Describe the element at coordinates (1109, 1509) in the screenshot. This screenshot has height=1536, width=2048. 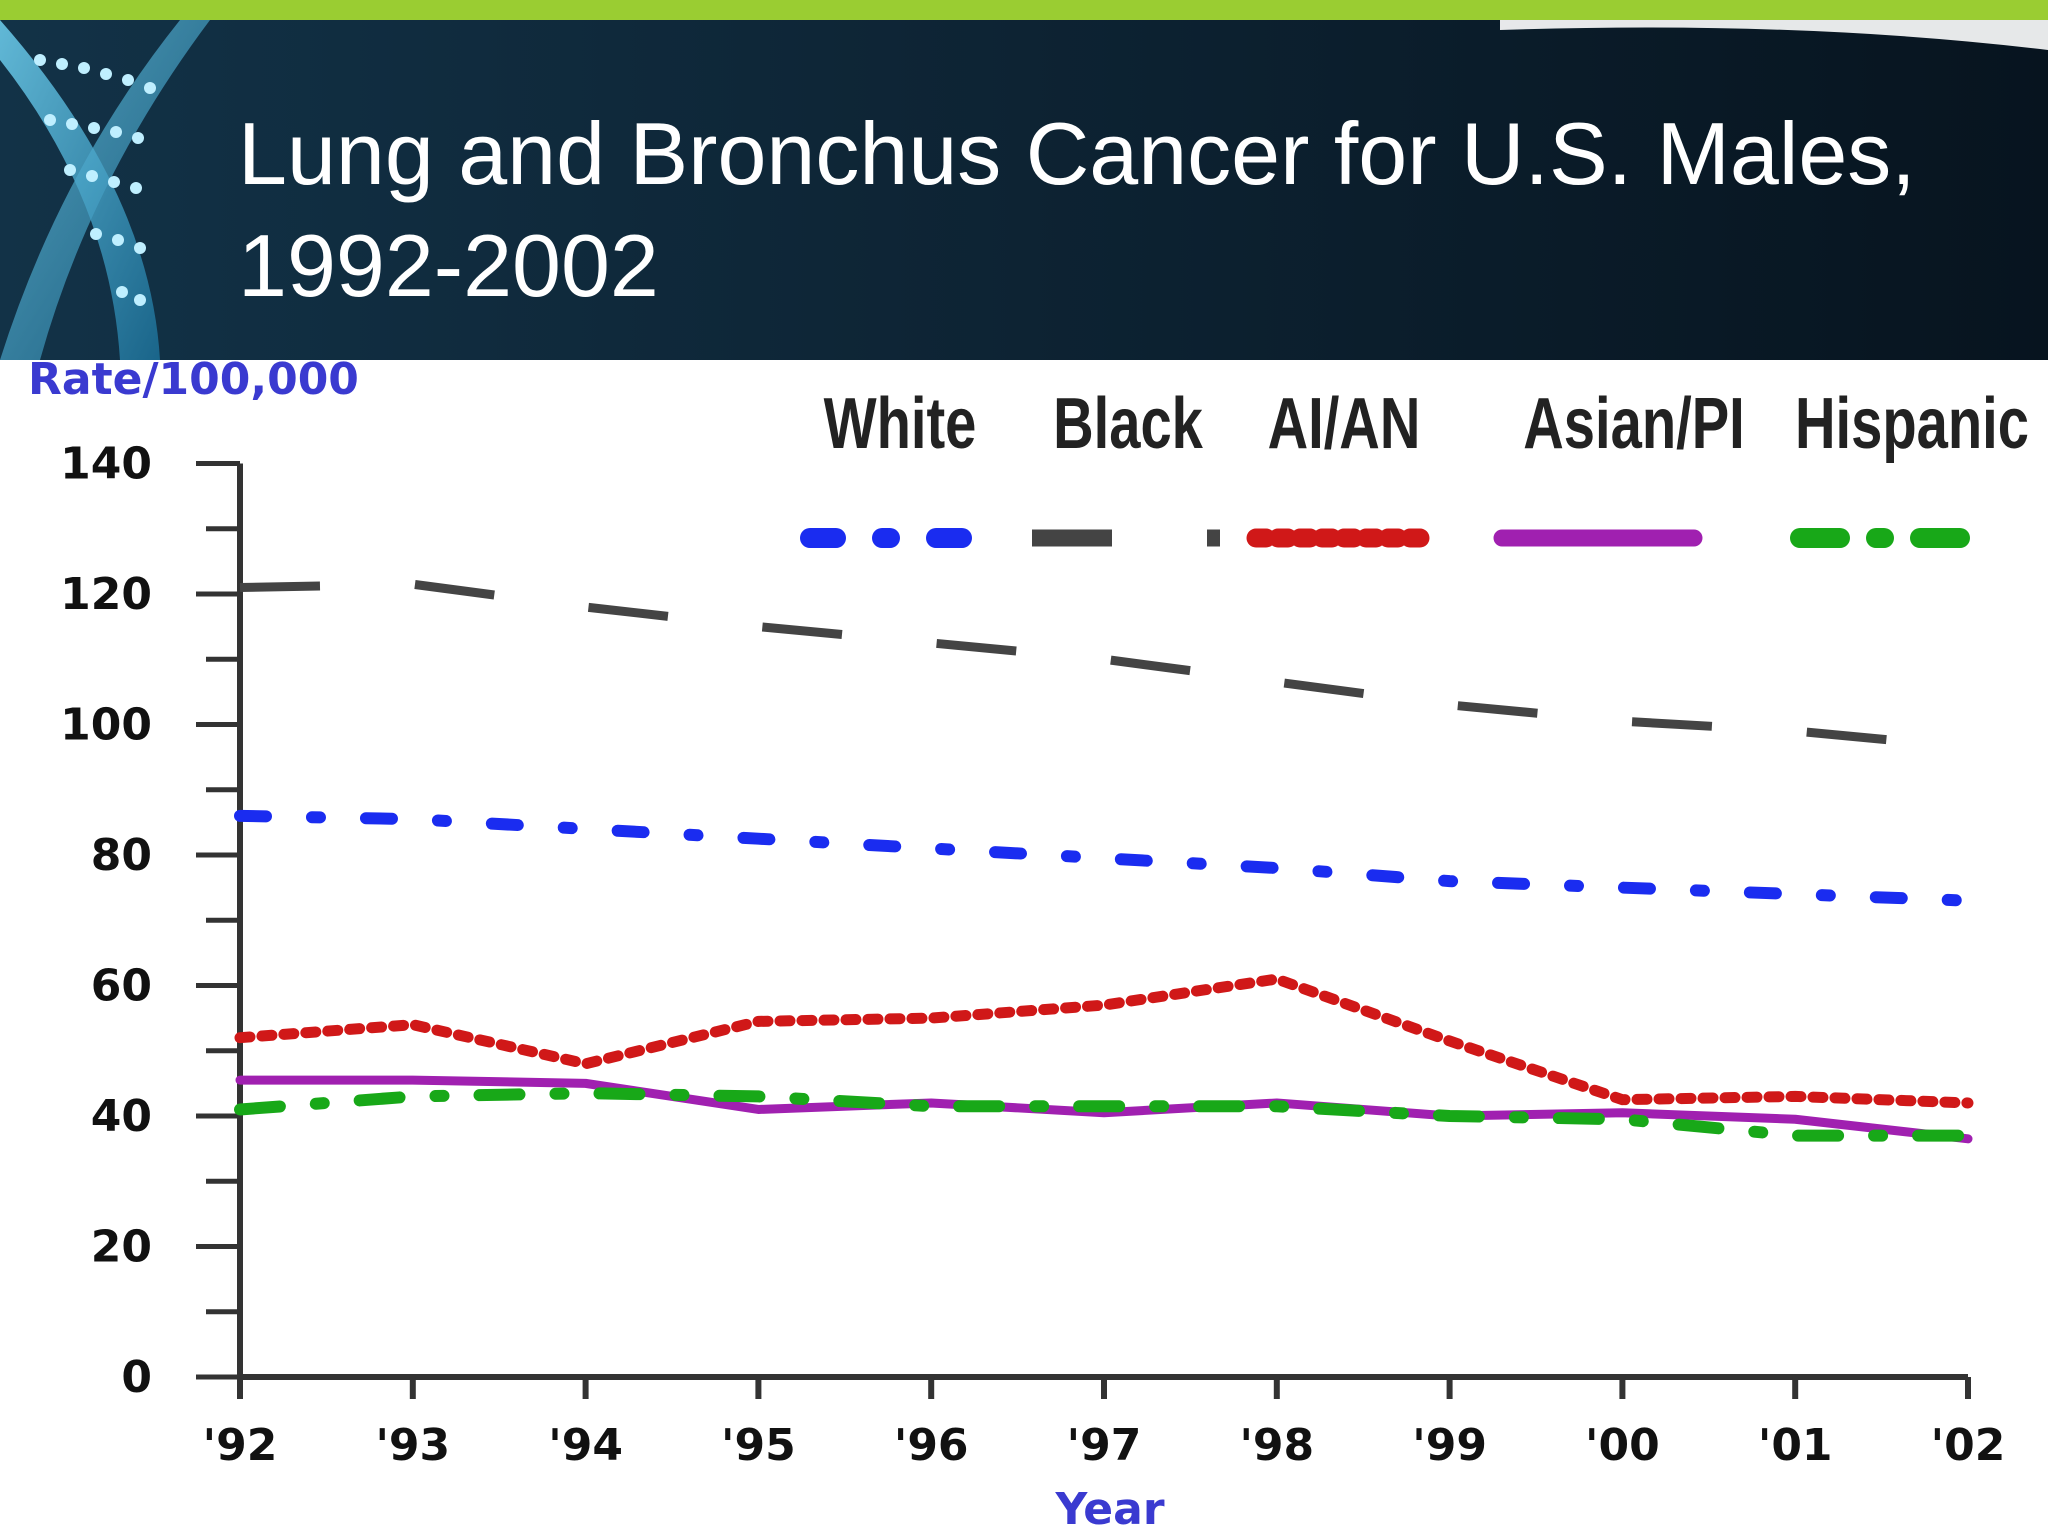
I see `x-axis-title: Year` at that location.